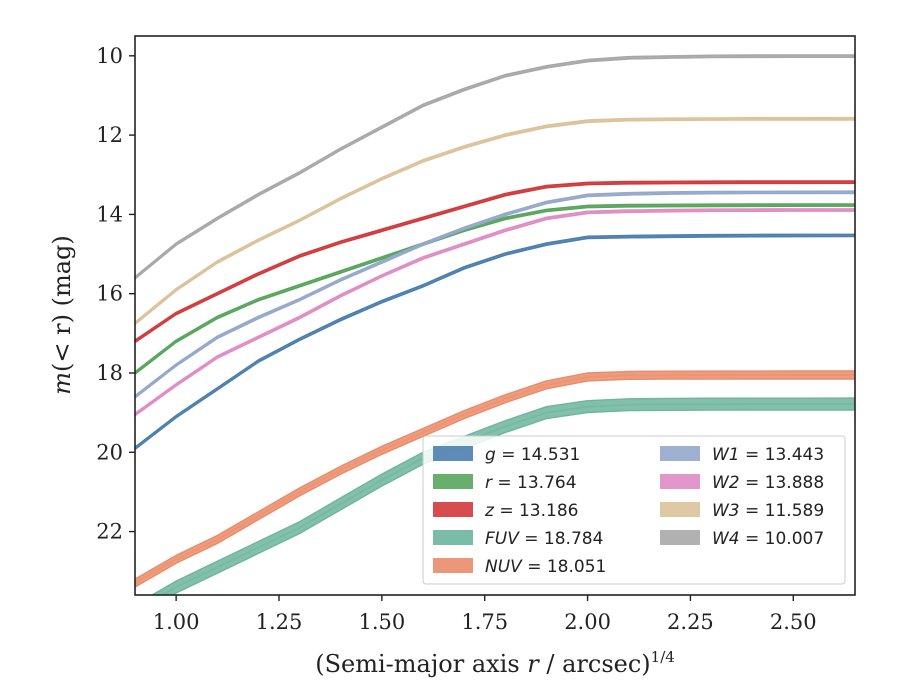 The width and height of the screenshot is (900, 700). I want to click on x-axis: 1.00 1.25 1.50 1.75 2.00 2.25 2.50, so click(485, 614).